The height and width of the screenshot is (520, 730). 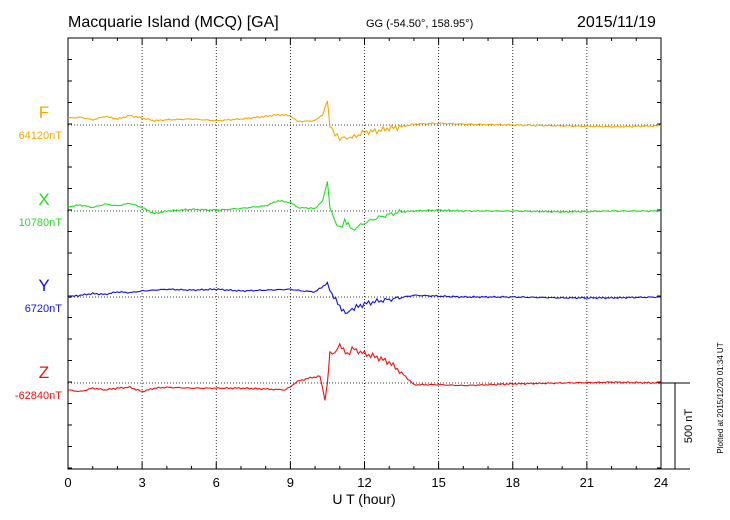 I want to click on plotted-note: Plotted at 2015/12/20 01:34 UT, so click(x=720, y=397).